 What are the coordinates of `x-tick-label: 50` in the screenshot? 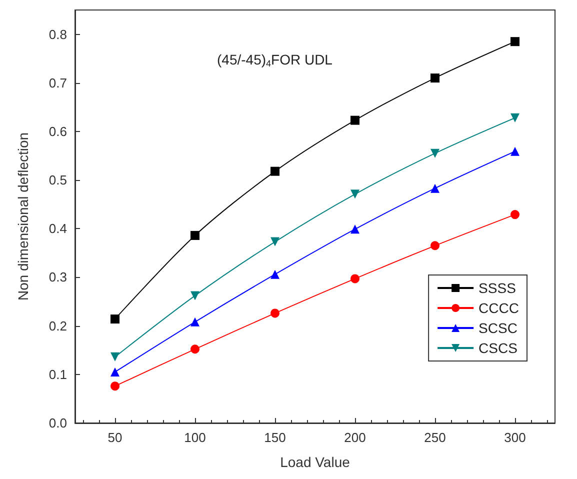 It's located at (115, 437).